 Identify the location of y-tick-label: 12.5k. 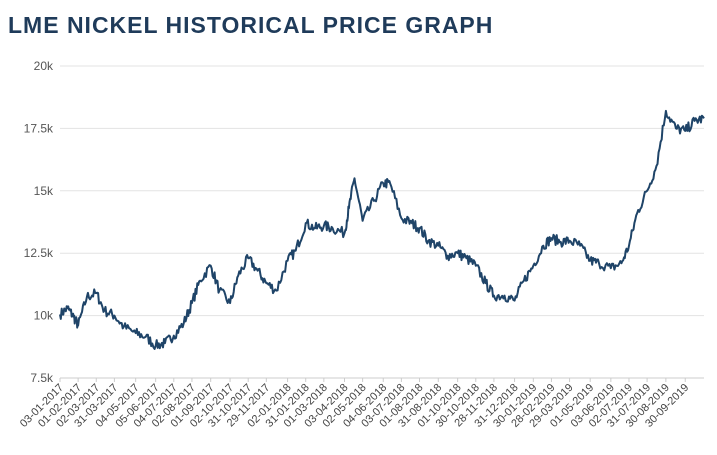
(39, 253).